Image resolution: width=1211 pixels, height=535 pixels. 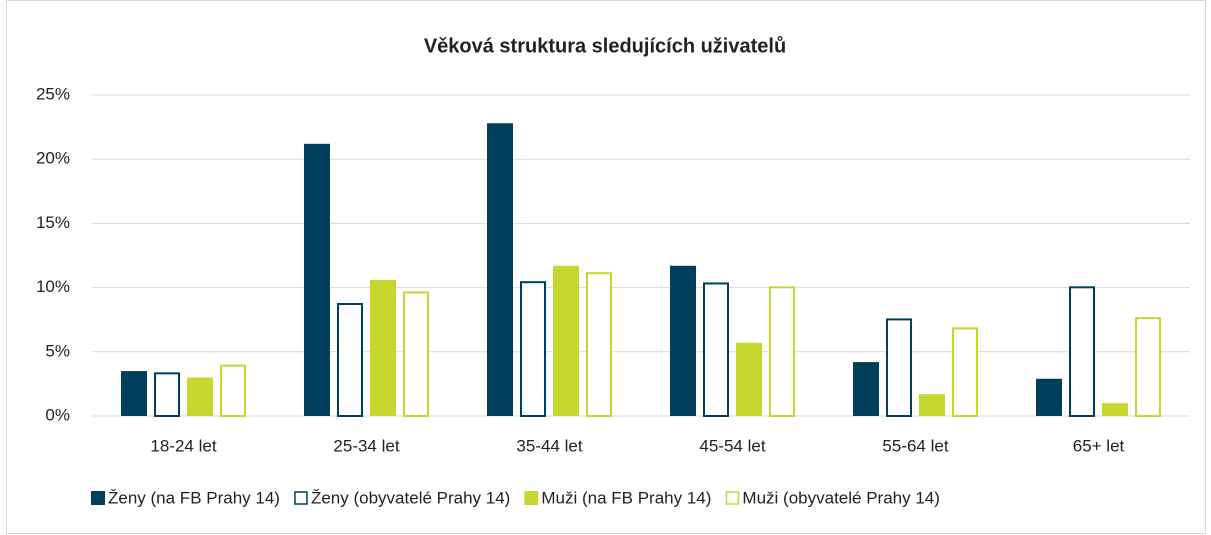 What do you see at coordinates (57, 414) in the screenshot?
I see `y-tick-label: 0%` at bounding box center [57, 414].